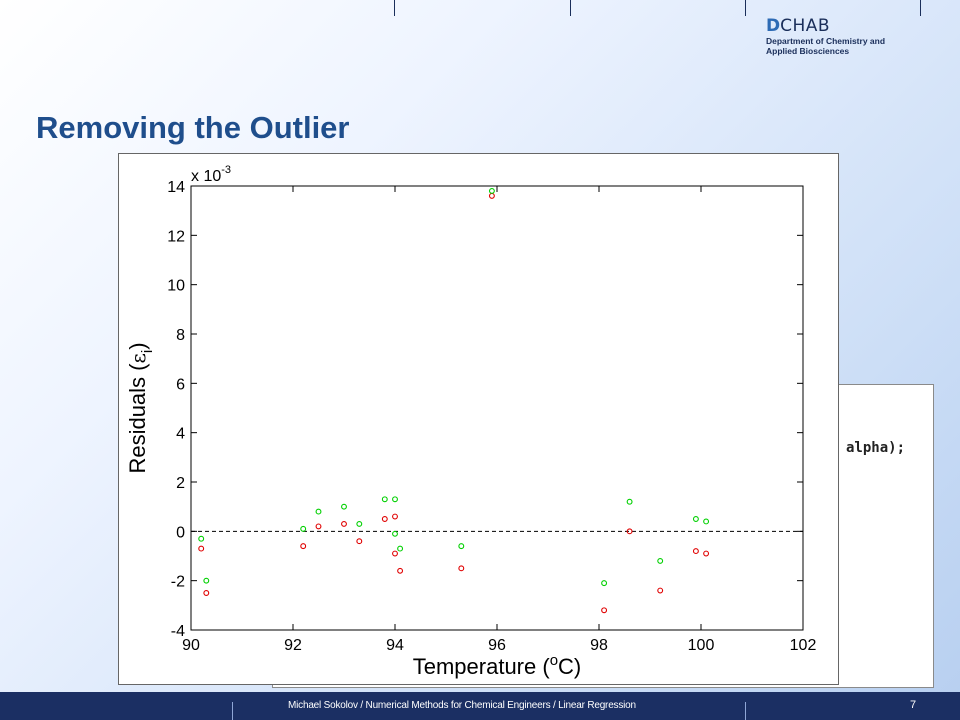 This screenshot has width=960, height=720. What do you see at coordinates (176, 236) in the screenshot?
I see `y-tick-label: 12` at bounding box center [176, 236].